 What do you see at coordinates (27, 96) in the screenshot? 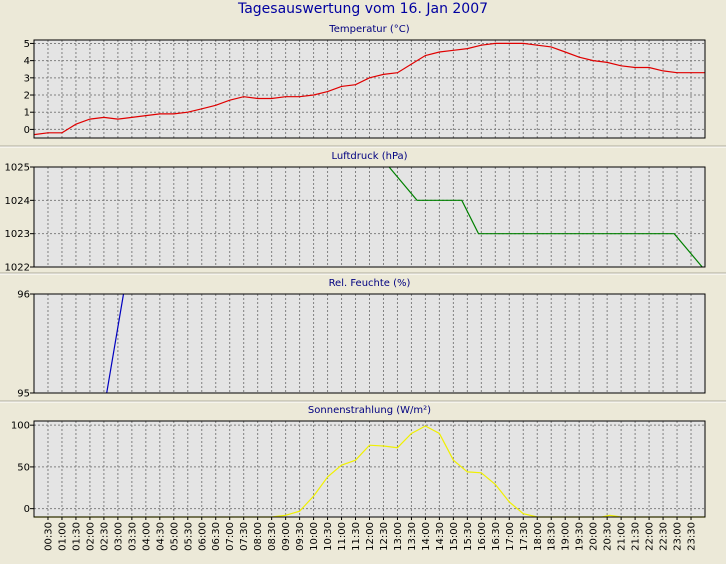
I see `y-tick-label: 2` at bounding box center [27, 96].